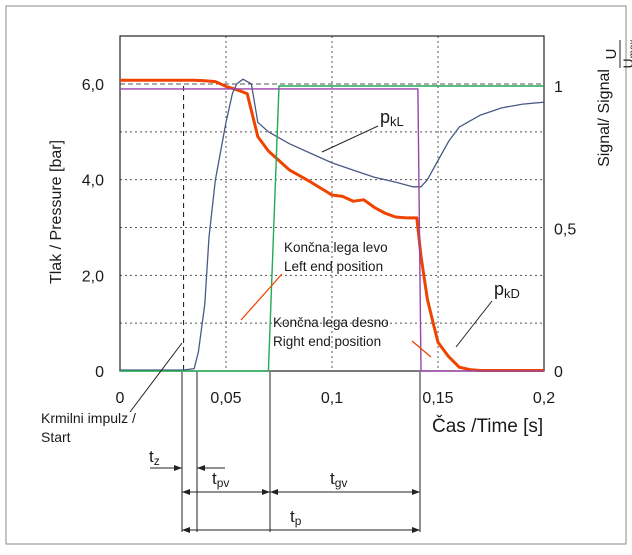 This screenshot has width=632, height=555. I want to click on tpv-arrowhead-right, so click(266, 492).